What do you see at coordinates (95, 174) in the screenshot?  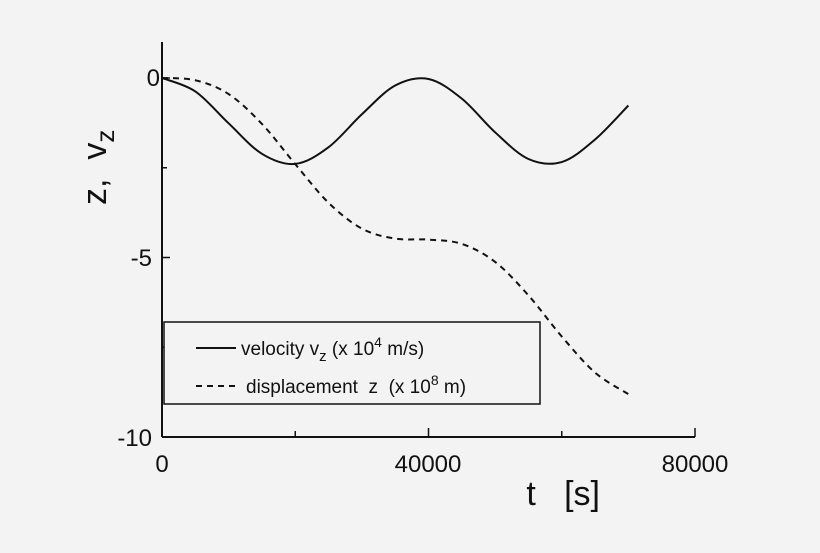 I see `y-axis-label-main: z, v` at bounding box center [95, 174].